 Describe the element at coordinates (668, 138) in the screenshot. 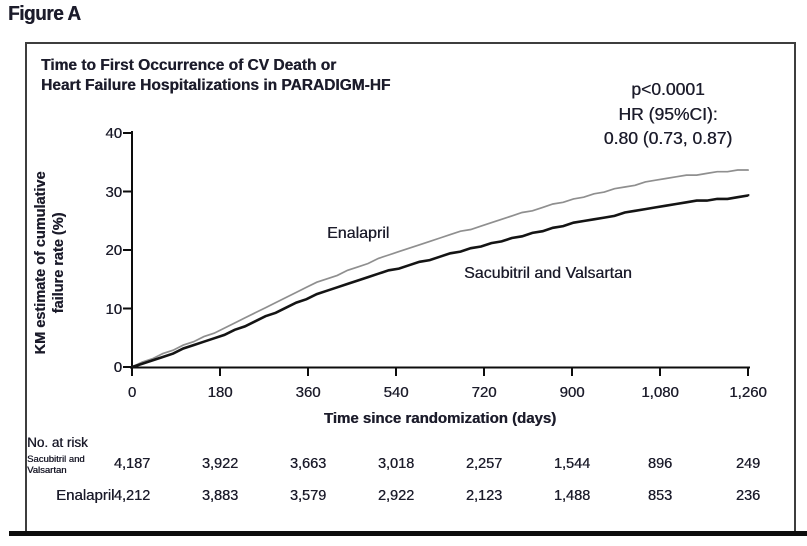

I see `hr-value: 0.80 (0.73, 0.87)` at that location.